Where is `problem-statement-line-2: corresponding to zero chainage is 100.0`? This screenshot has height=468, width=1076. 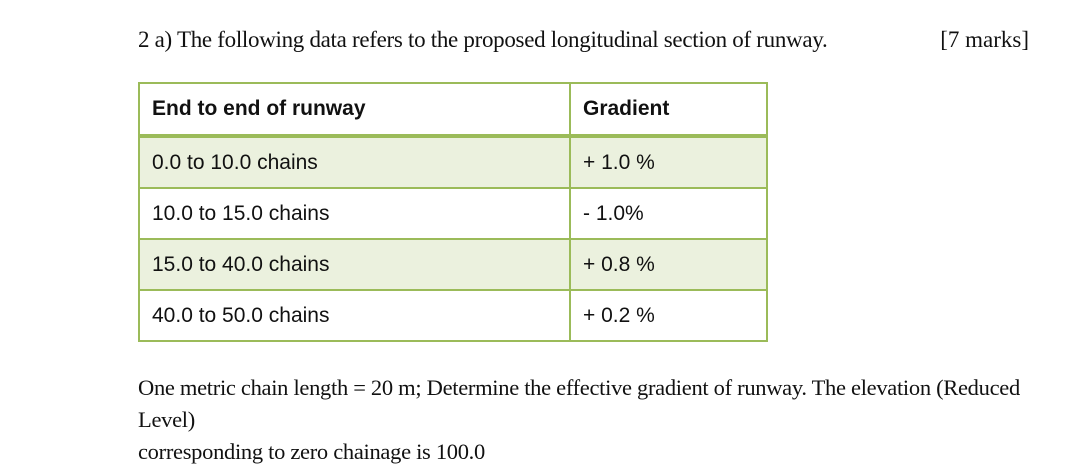
problem-statement-line-2: corresponding to zero chainage is 100.0 is located at coordinates (311, 451).